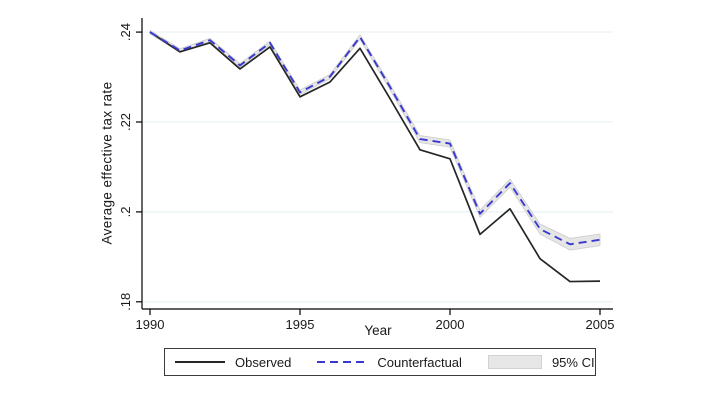 This screenshot has height=405, width=720. Describe the element at coordinates (573, 362) in the screenshot. I see `legend-label-ci: 95% CI` at that location.